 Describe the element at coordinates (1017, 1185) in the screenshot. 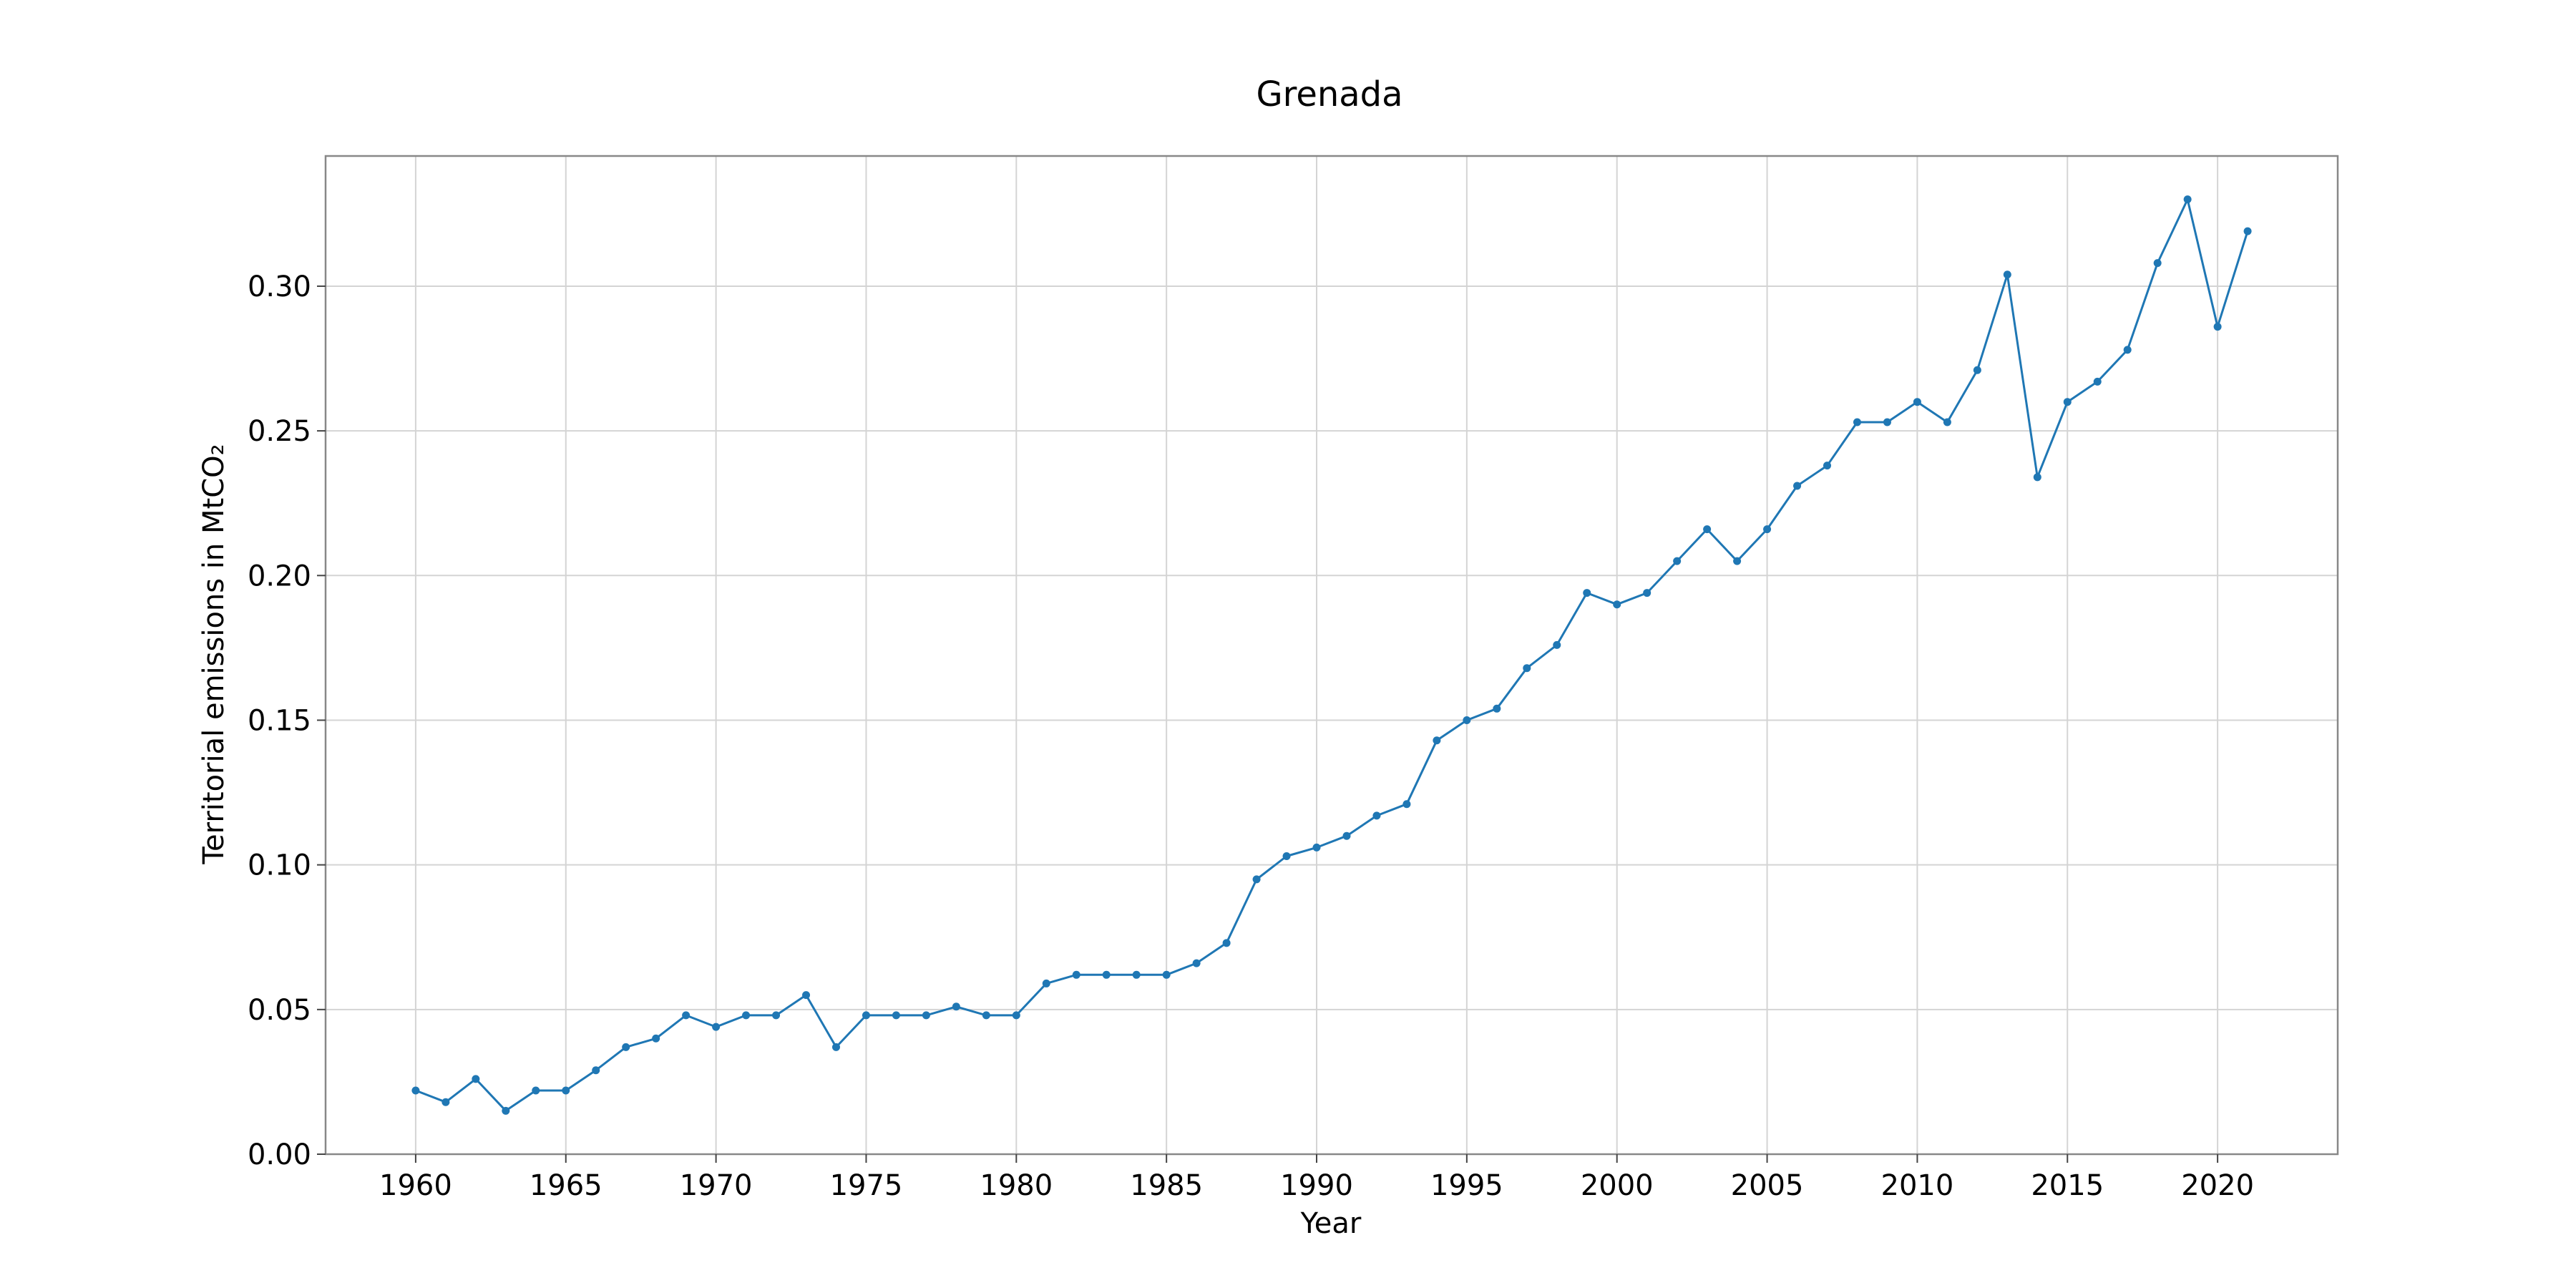

I see `x-tick-label: 1980` at that location.